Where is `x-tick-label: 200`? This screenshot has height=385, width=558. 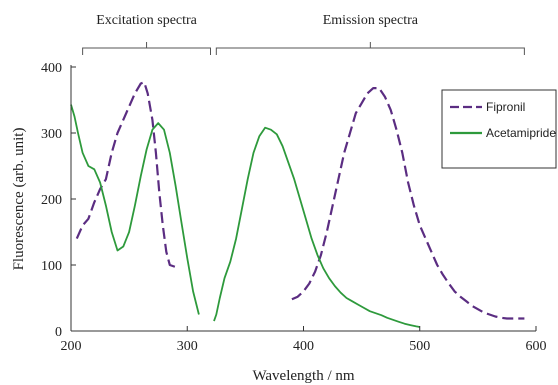 x-tick-label: 200 is located at coordinates (71, 346).